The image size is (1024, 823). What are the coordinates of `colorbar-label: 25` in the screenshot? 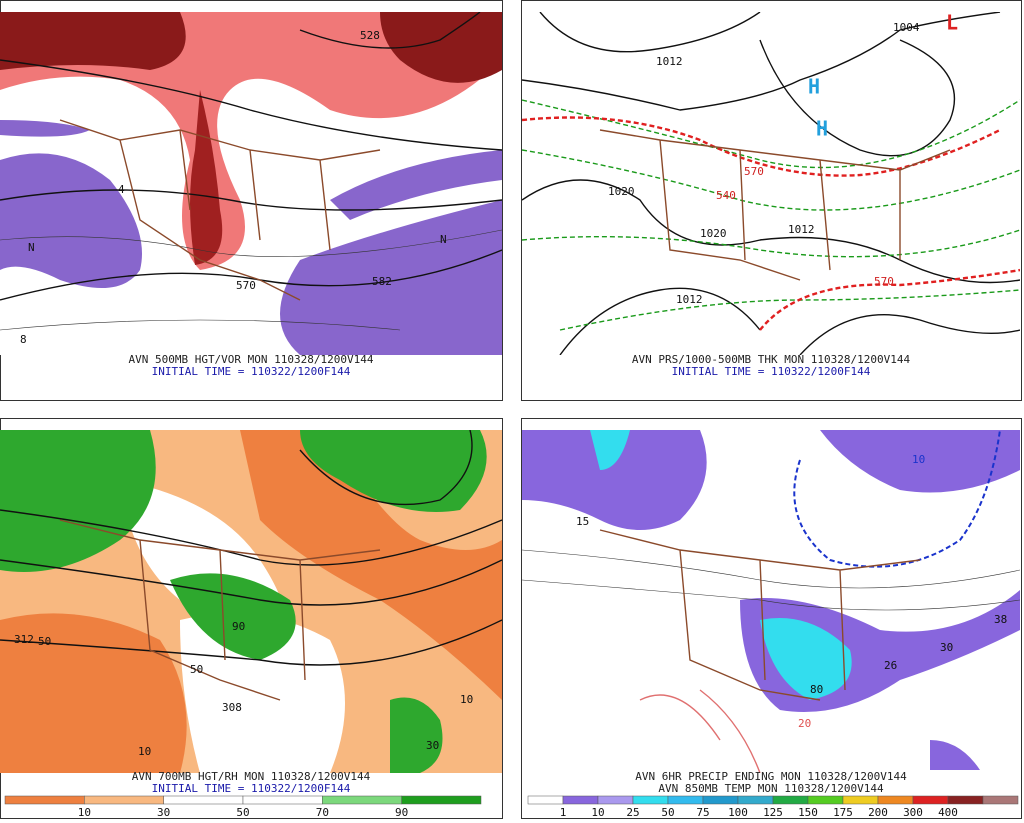 It's located at (632, 812).